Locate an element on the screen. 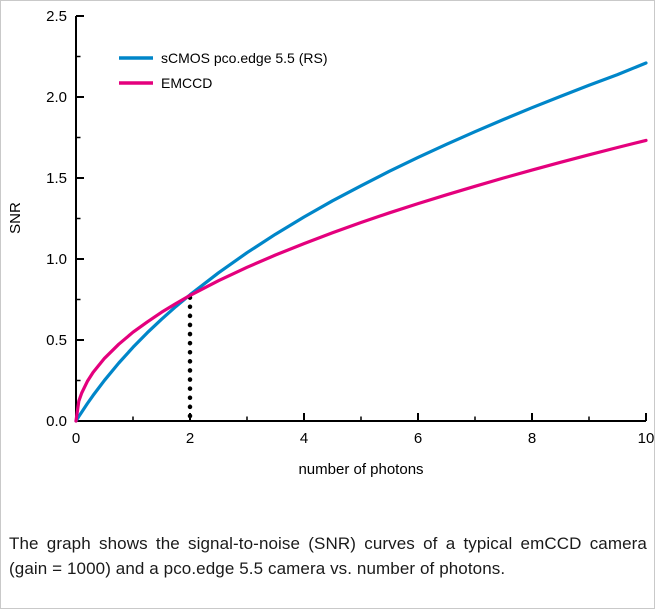 The image size is (655, 609). y-tick-label: 0.5 is located at coordinates (56, 340).